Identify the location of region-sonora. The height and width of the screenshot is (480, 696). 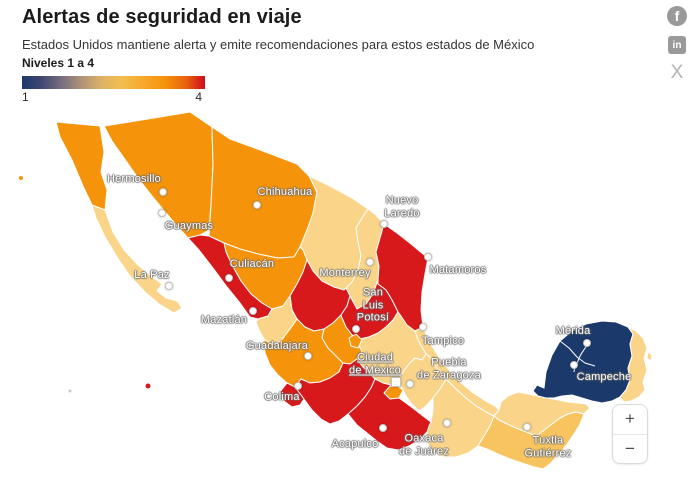
(158, 175).